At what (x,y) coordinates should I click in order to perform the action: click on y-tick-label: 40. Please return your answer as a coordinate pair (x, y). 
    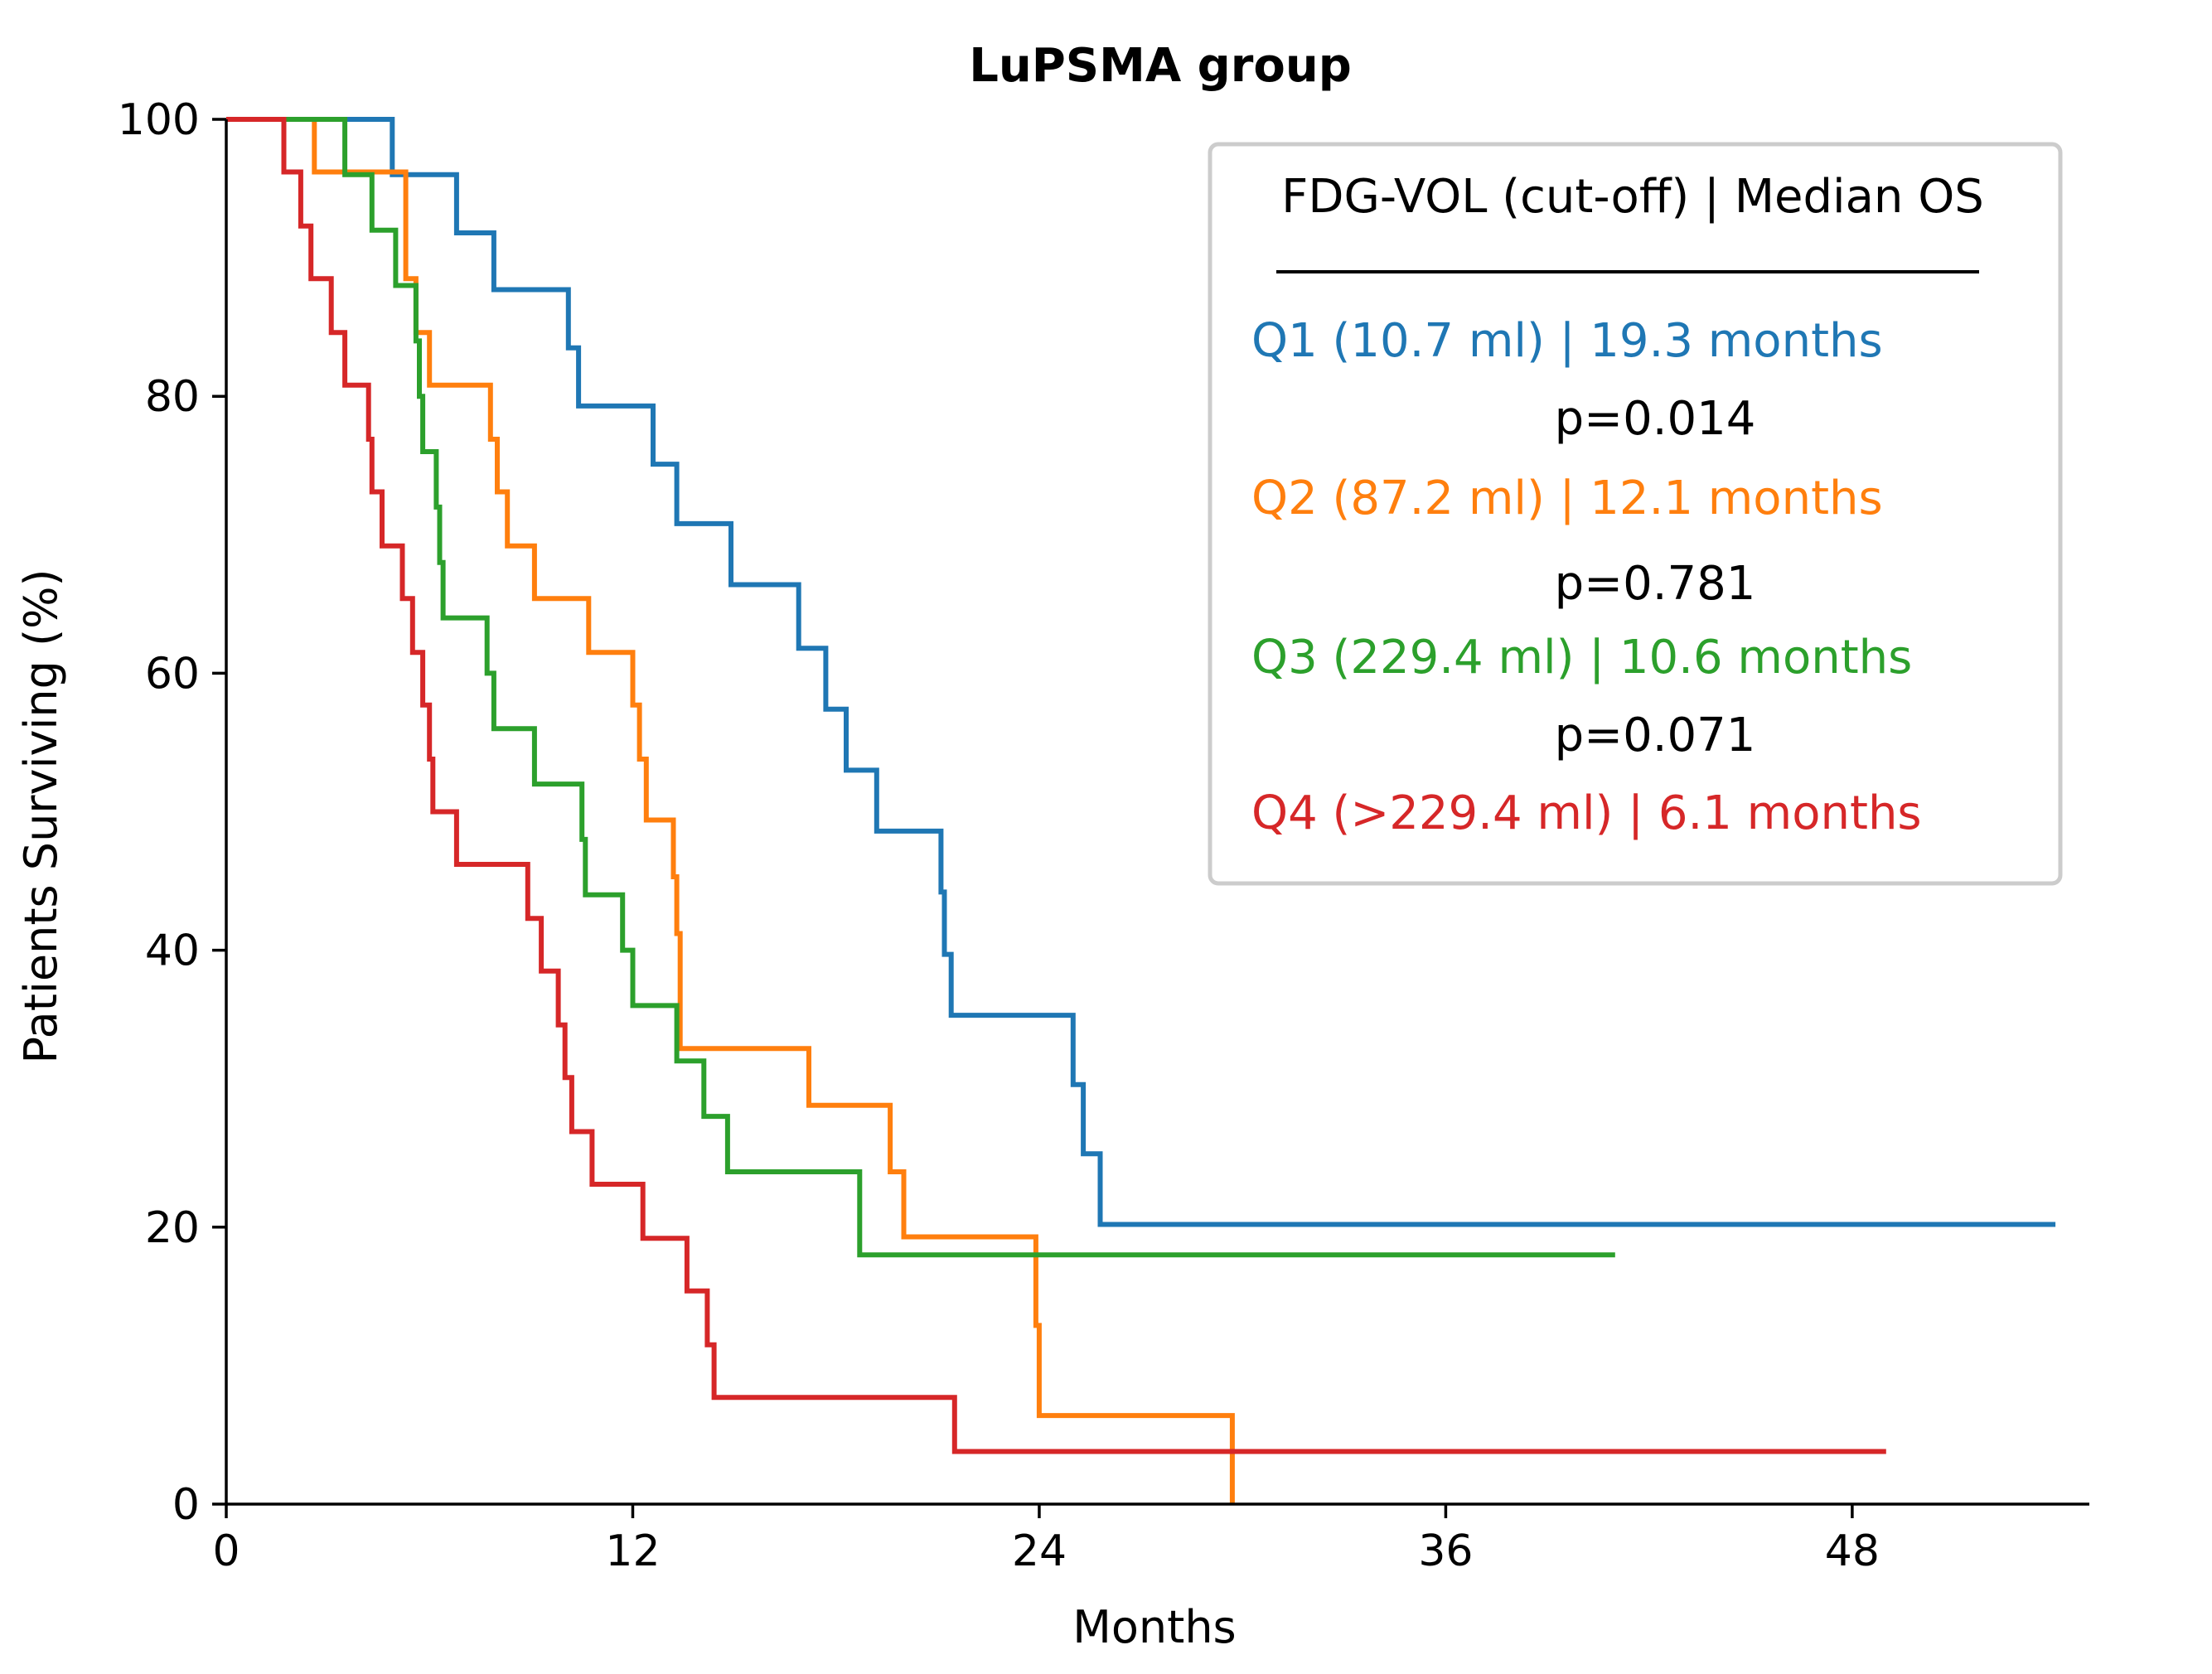
    Looking at the image, I should click on (172, 951).